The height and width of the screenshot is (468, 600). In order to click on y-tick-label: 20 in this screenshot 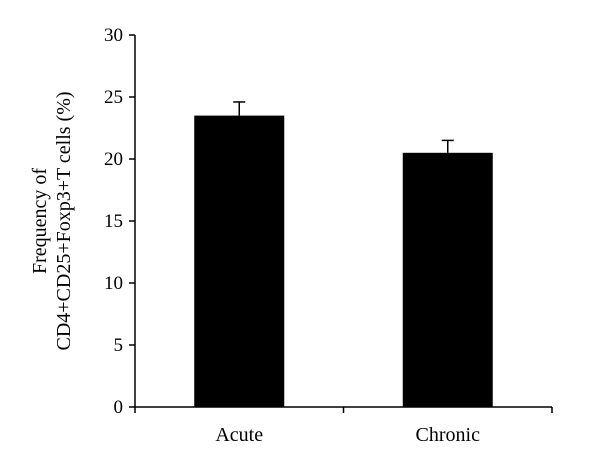, I will do `click(113, 159)`.